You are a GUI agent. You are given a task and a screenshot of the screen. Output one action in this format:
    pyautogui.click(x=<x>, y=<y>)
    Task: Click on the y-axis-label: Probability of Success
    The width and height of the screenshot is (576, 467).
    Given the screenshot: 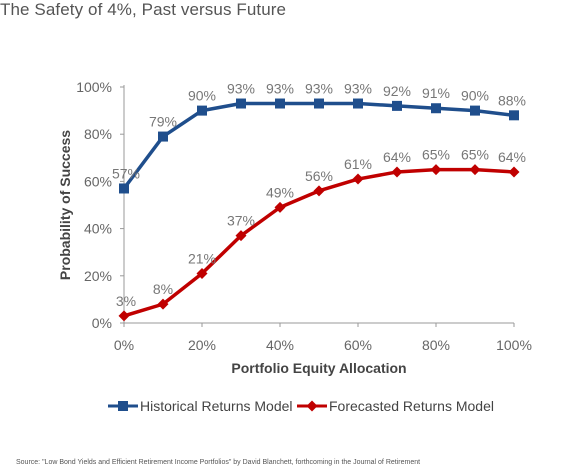 What is the action you would take?
    pyautogui.click(x=65, y=205)
    